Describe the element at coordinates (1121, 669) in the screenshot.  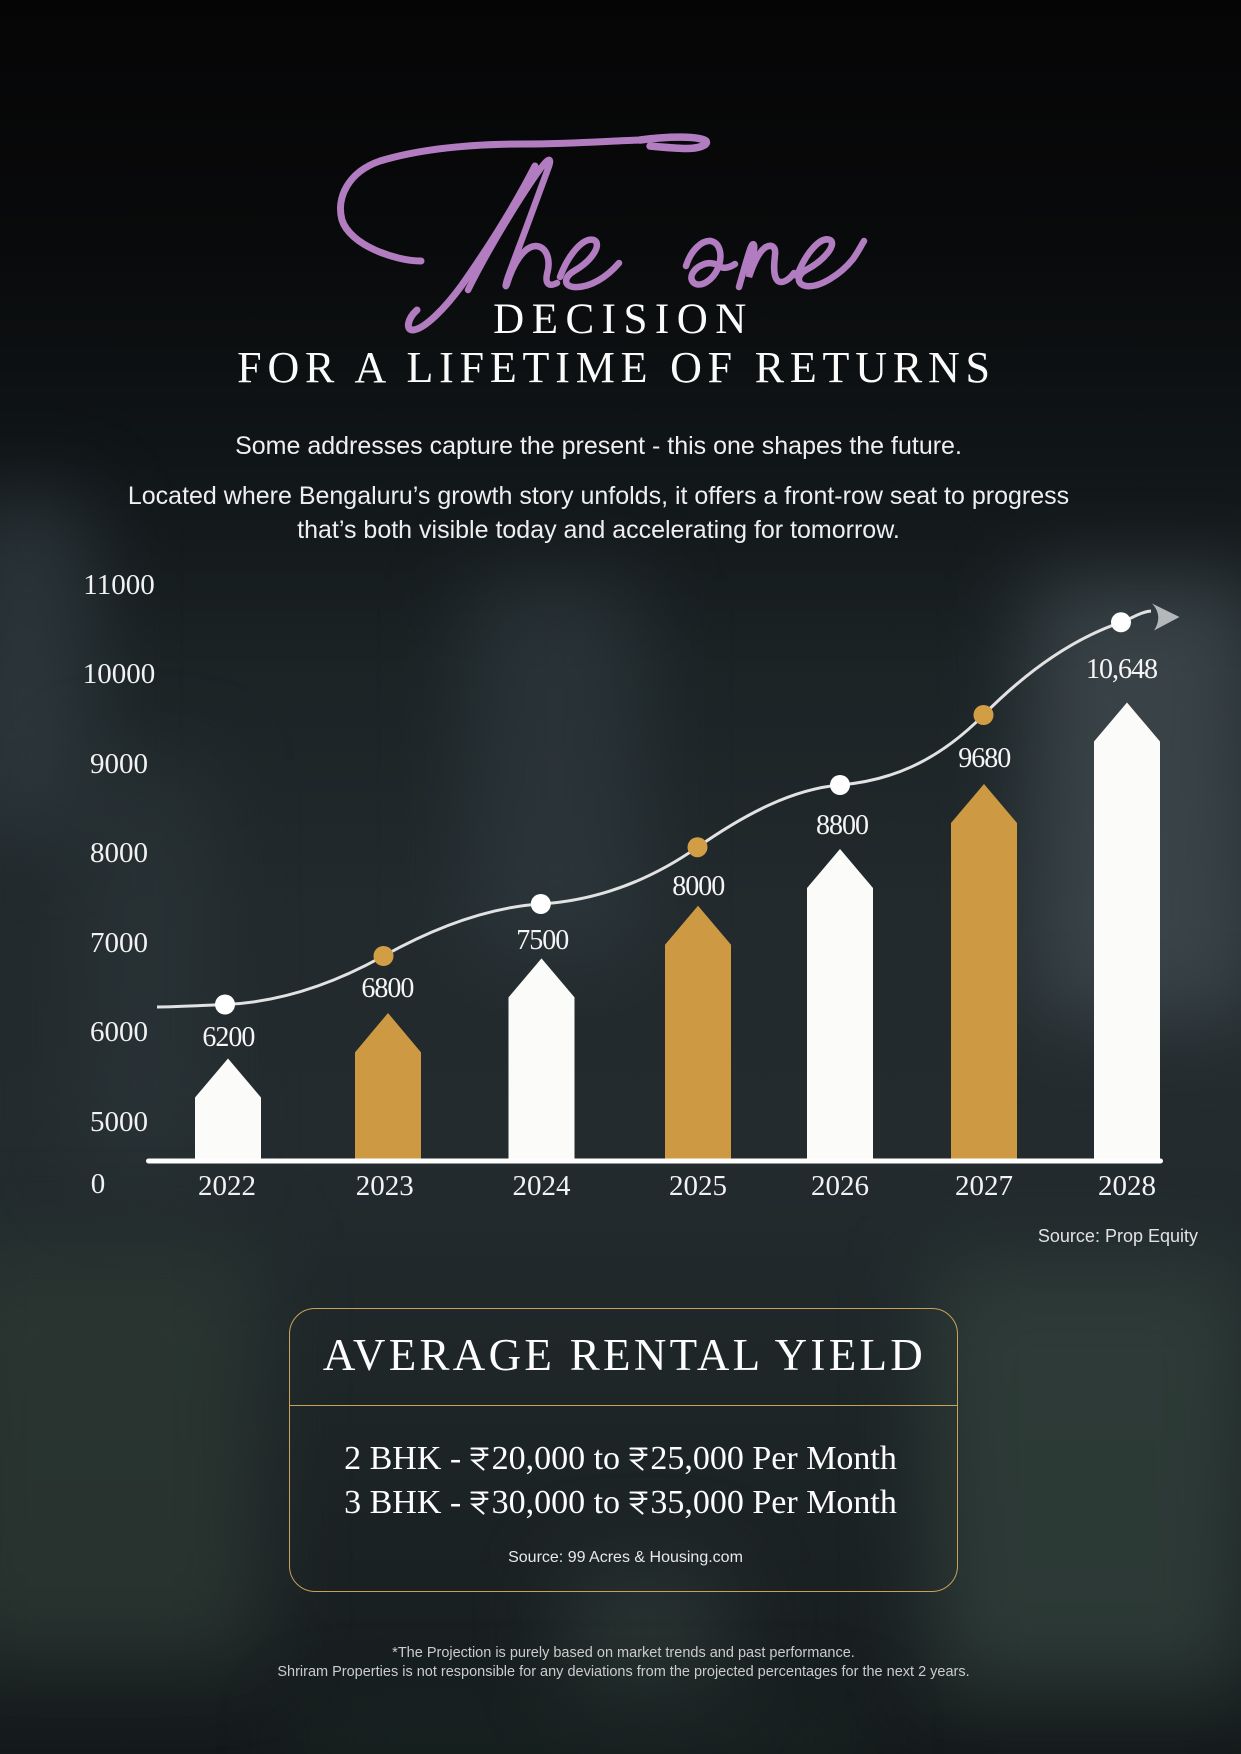
I see `svg-text: 10,648` at that location.